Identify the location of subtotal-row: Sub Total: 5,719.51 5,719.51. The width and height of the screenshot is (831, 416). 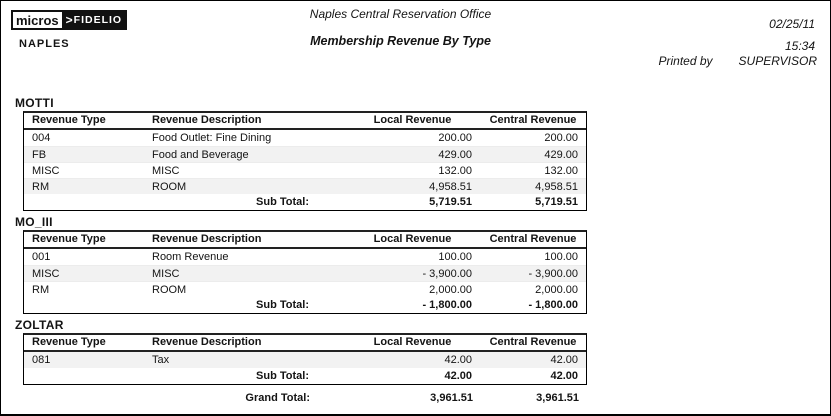
(305, 202).